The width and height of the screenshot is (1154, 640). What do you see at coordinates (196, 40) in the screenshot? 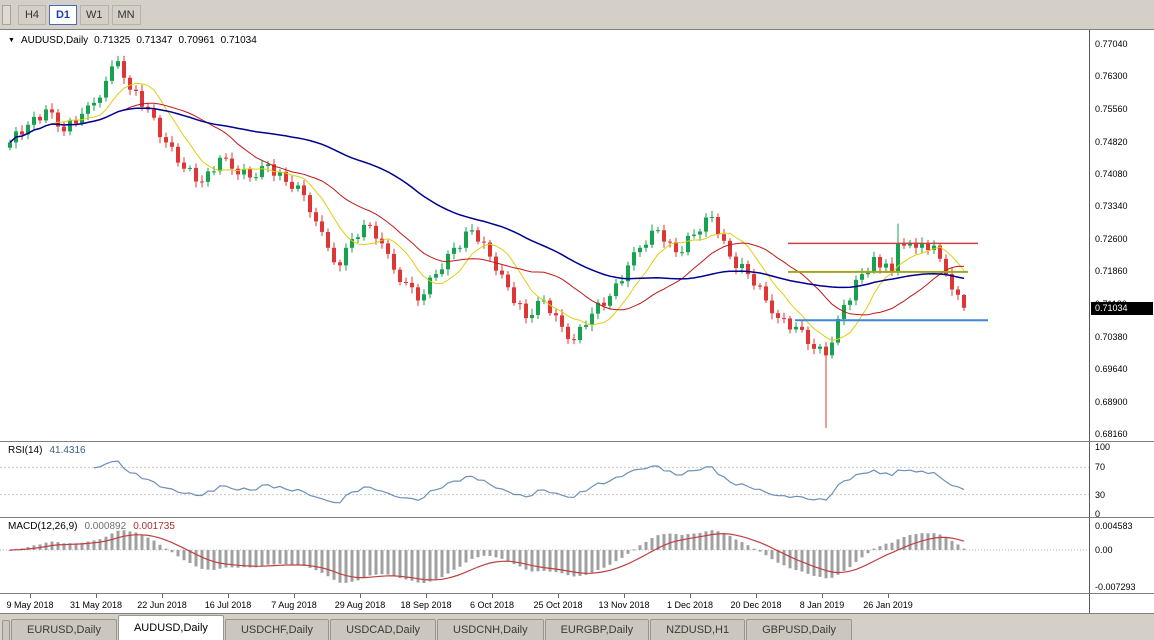
I see `low-value: 0.70961` at bounding box center [196, 40].